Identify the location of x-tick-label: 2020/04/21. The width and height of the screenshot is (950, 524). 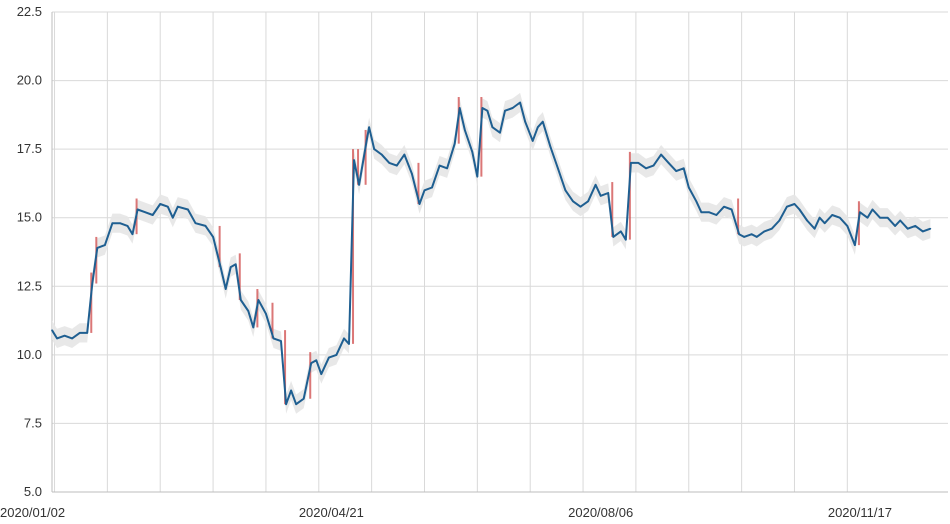
(331, 512).